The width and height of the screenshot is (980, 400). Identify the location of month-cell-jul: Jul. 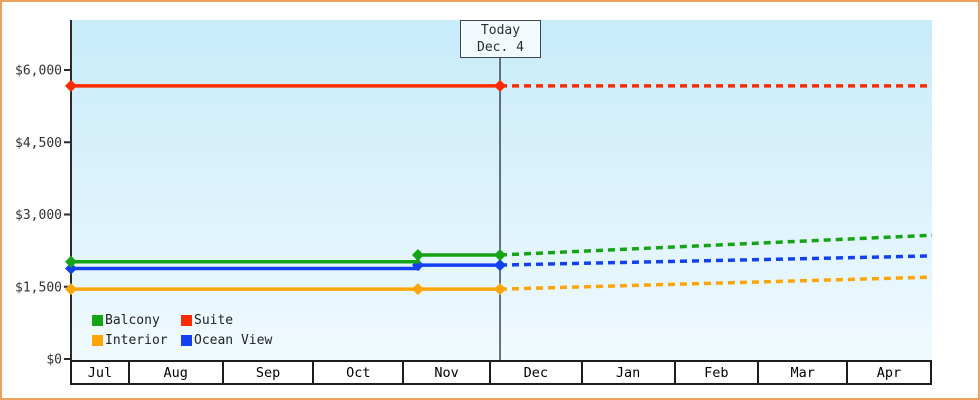
(101, 372).